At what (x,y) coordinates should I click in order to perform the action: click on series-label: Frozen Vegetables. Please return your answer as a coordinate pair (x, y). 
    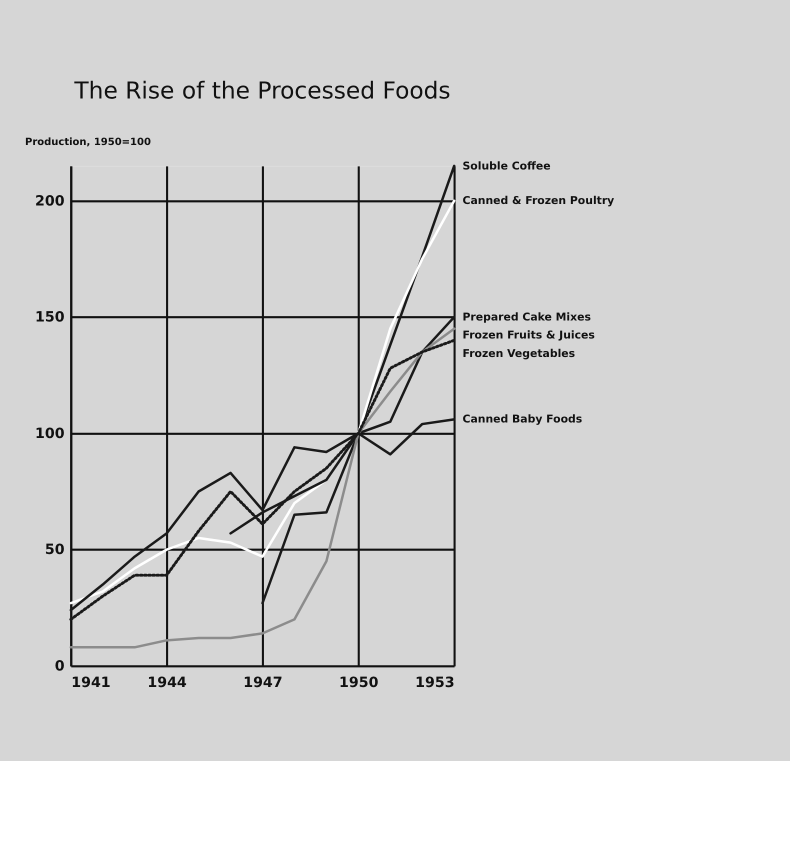
    Looking at the image, I should click on (519, 353).